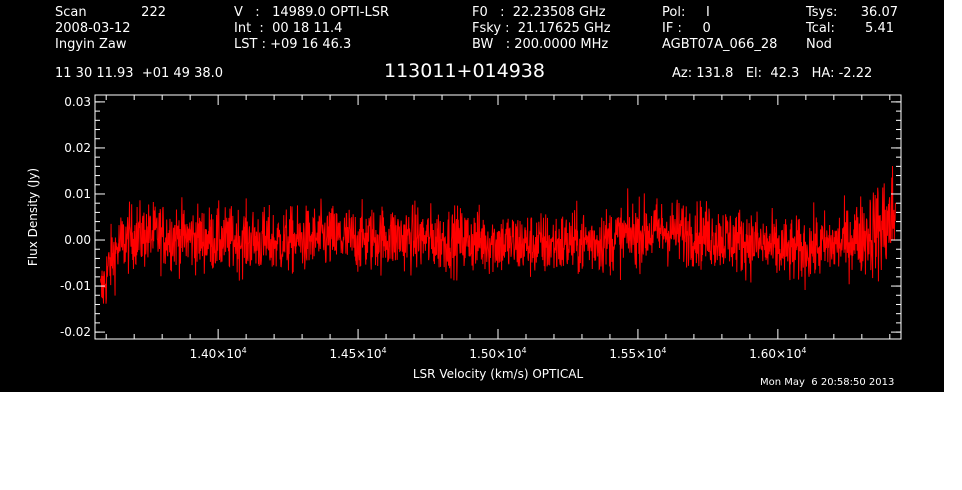  Describe the element at coordinates (819, 44) in the screenshot. I see `observing-mode: Nod` at that location.